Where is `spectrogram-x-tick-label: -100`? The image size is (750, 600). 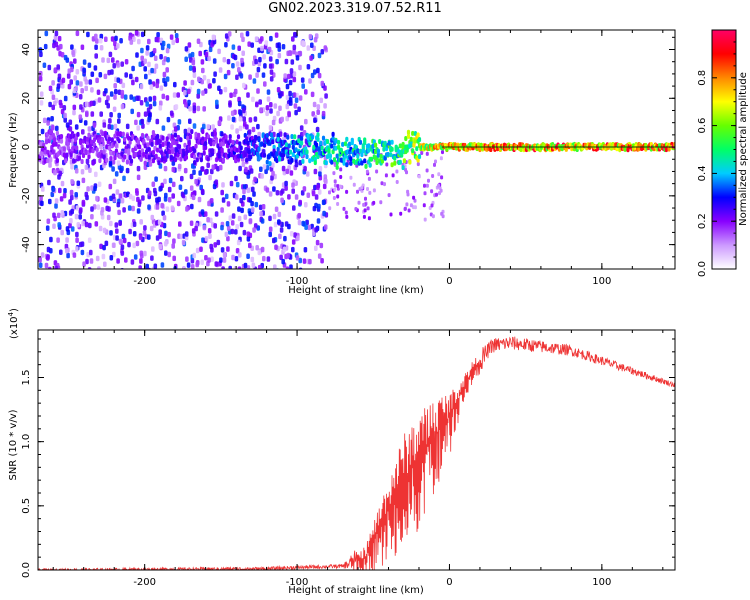 spectrogram-x-tick-label: -100 is located at coordinates (297, 281).